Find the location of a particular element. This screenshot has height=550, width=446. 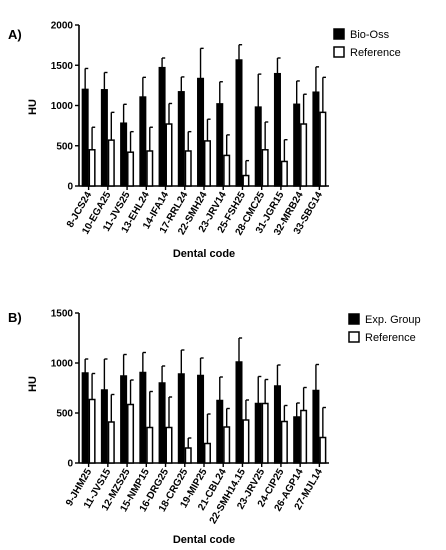

legend-a: Bio-Oss Reference is located at coordinates (367, 43).